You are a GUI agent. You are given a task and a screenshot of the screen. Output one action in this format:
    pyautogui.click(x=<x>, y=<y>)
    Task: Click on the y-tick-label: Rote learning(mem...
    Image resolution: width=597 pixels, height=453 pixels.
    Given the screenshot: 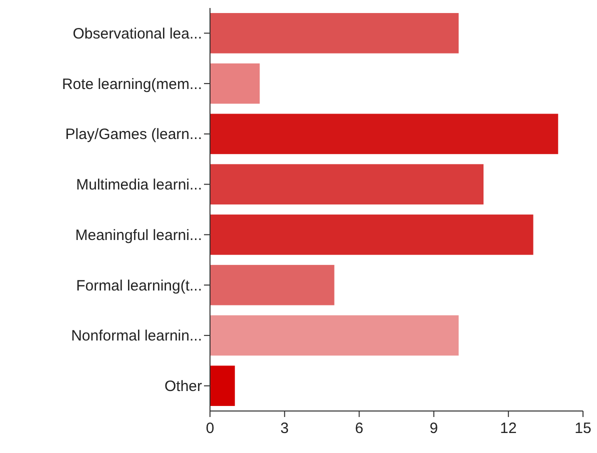 What is the action you would take?
    pyautogui.click(x=132, y=84)
    